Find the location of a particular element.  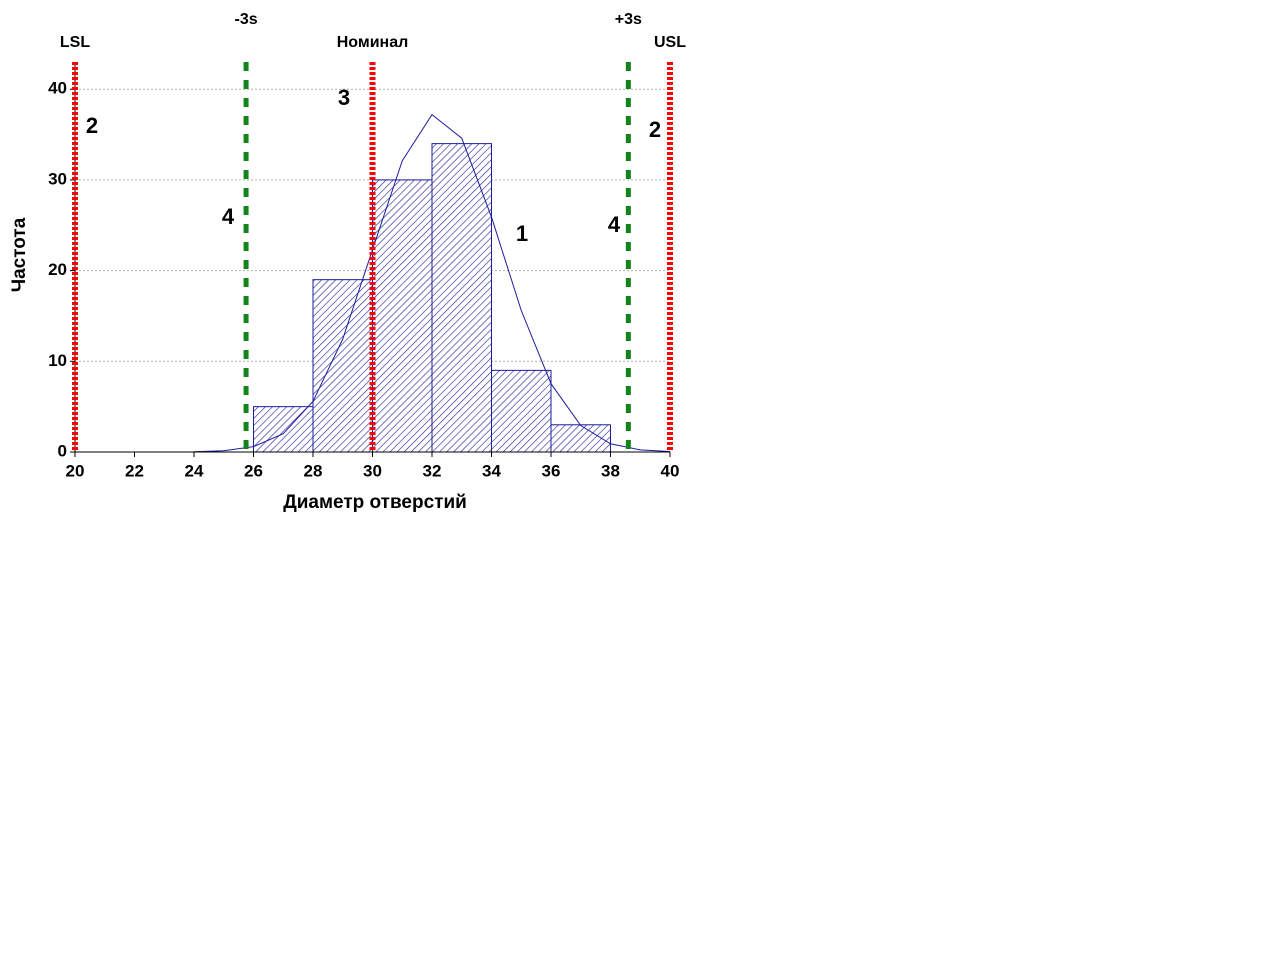

x-tick-label: 24 is located at coordinates (194, 470).